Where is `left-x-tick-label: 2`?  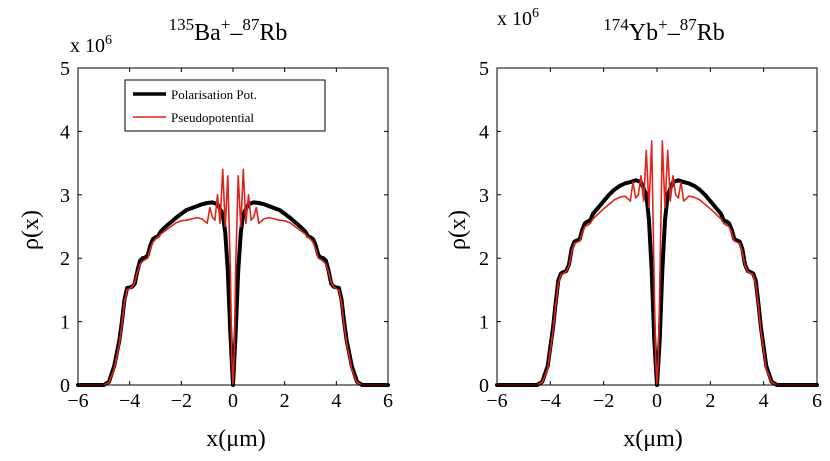
left-x-tick-label: 2 is located at coordinates (285, 401).